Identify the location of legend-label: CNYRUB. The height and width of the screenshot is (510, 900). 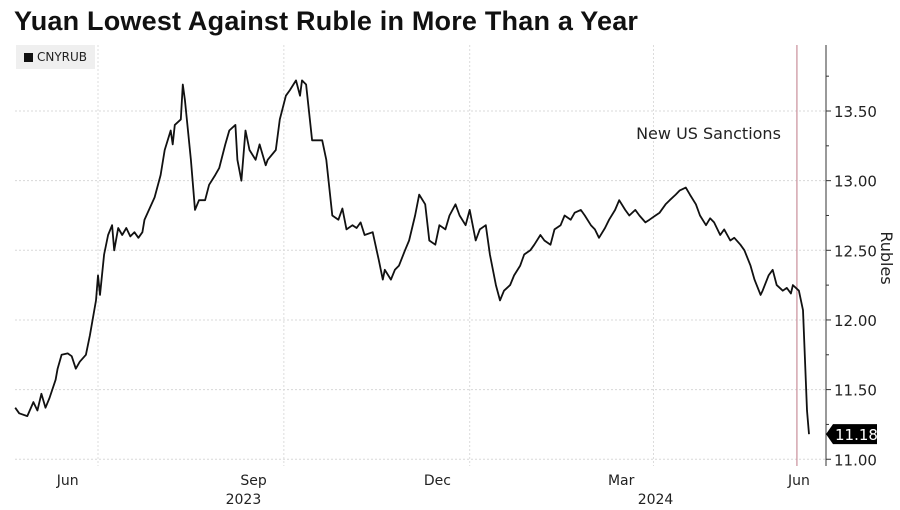
(62, 57).